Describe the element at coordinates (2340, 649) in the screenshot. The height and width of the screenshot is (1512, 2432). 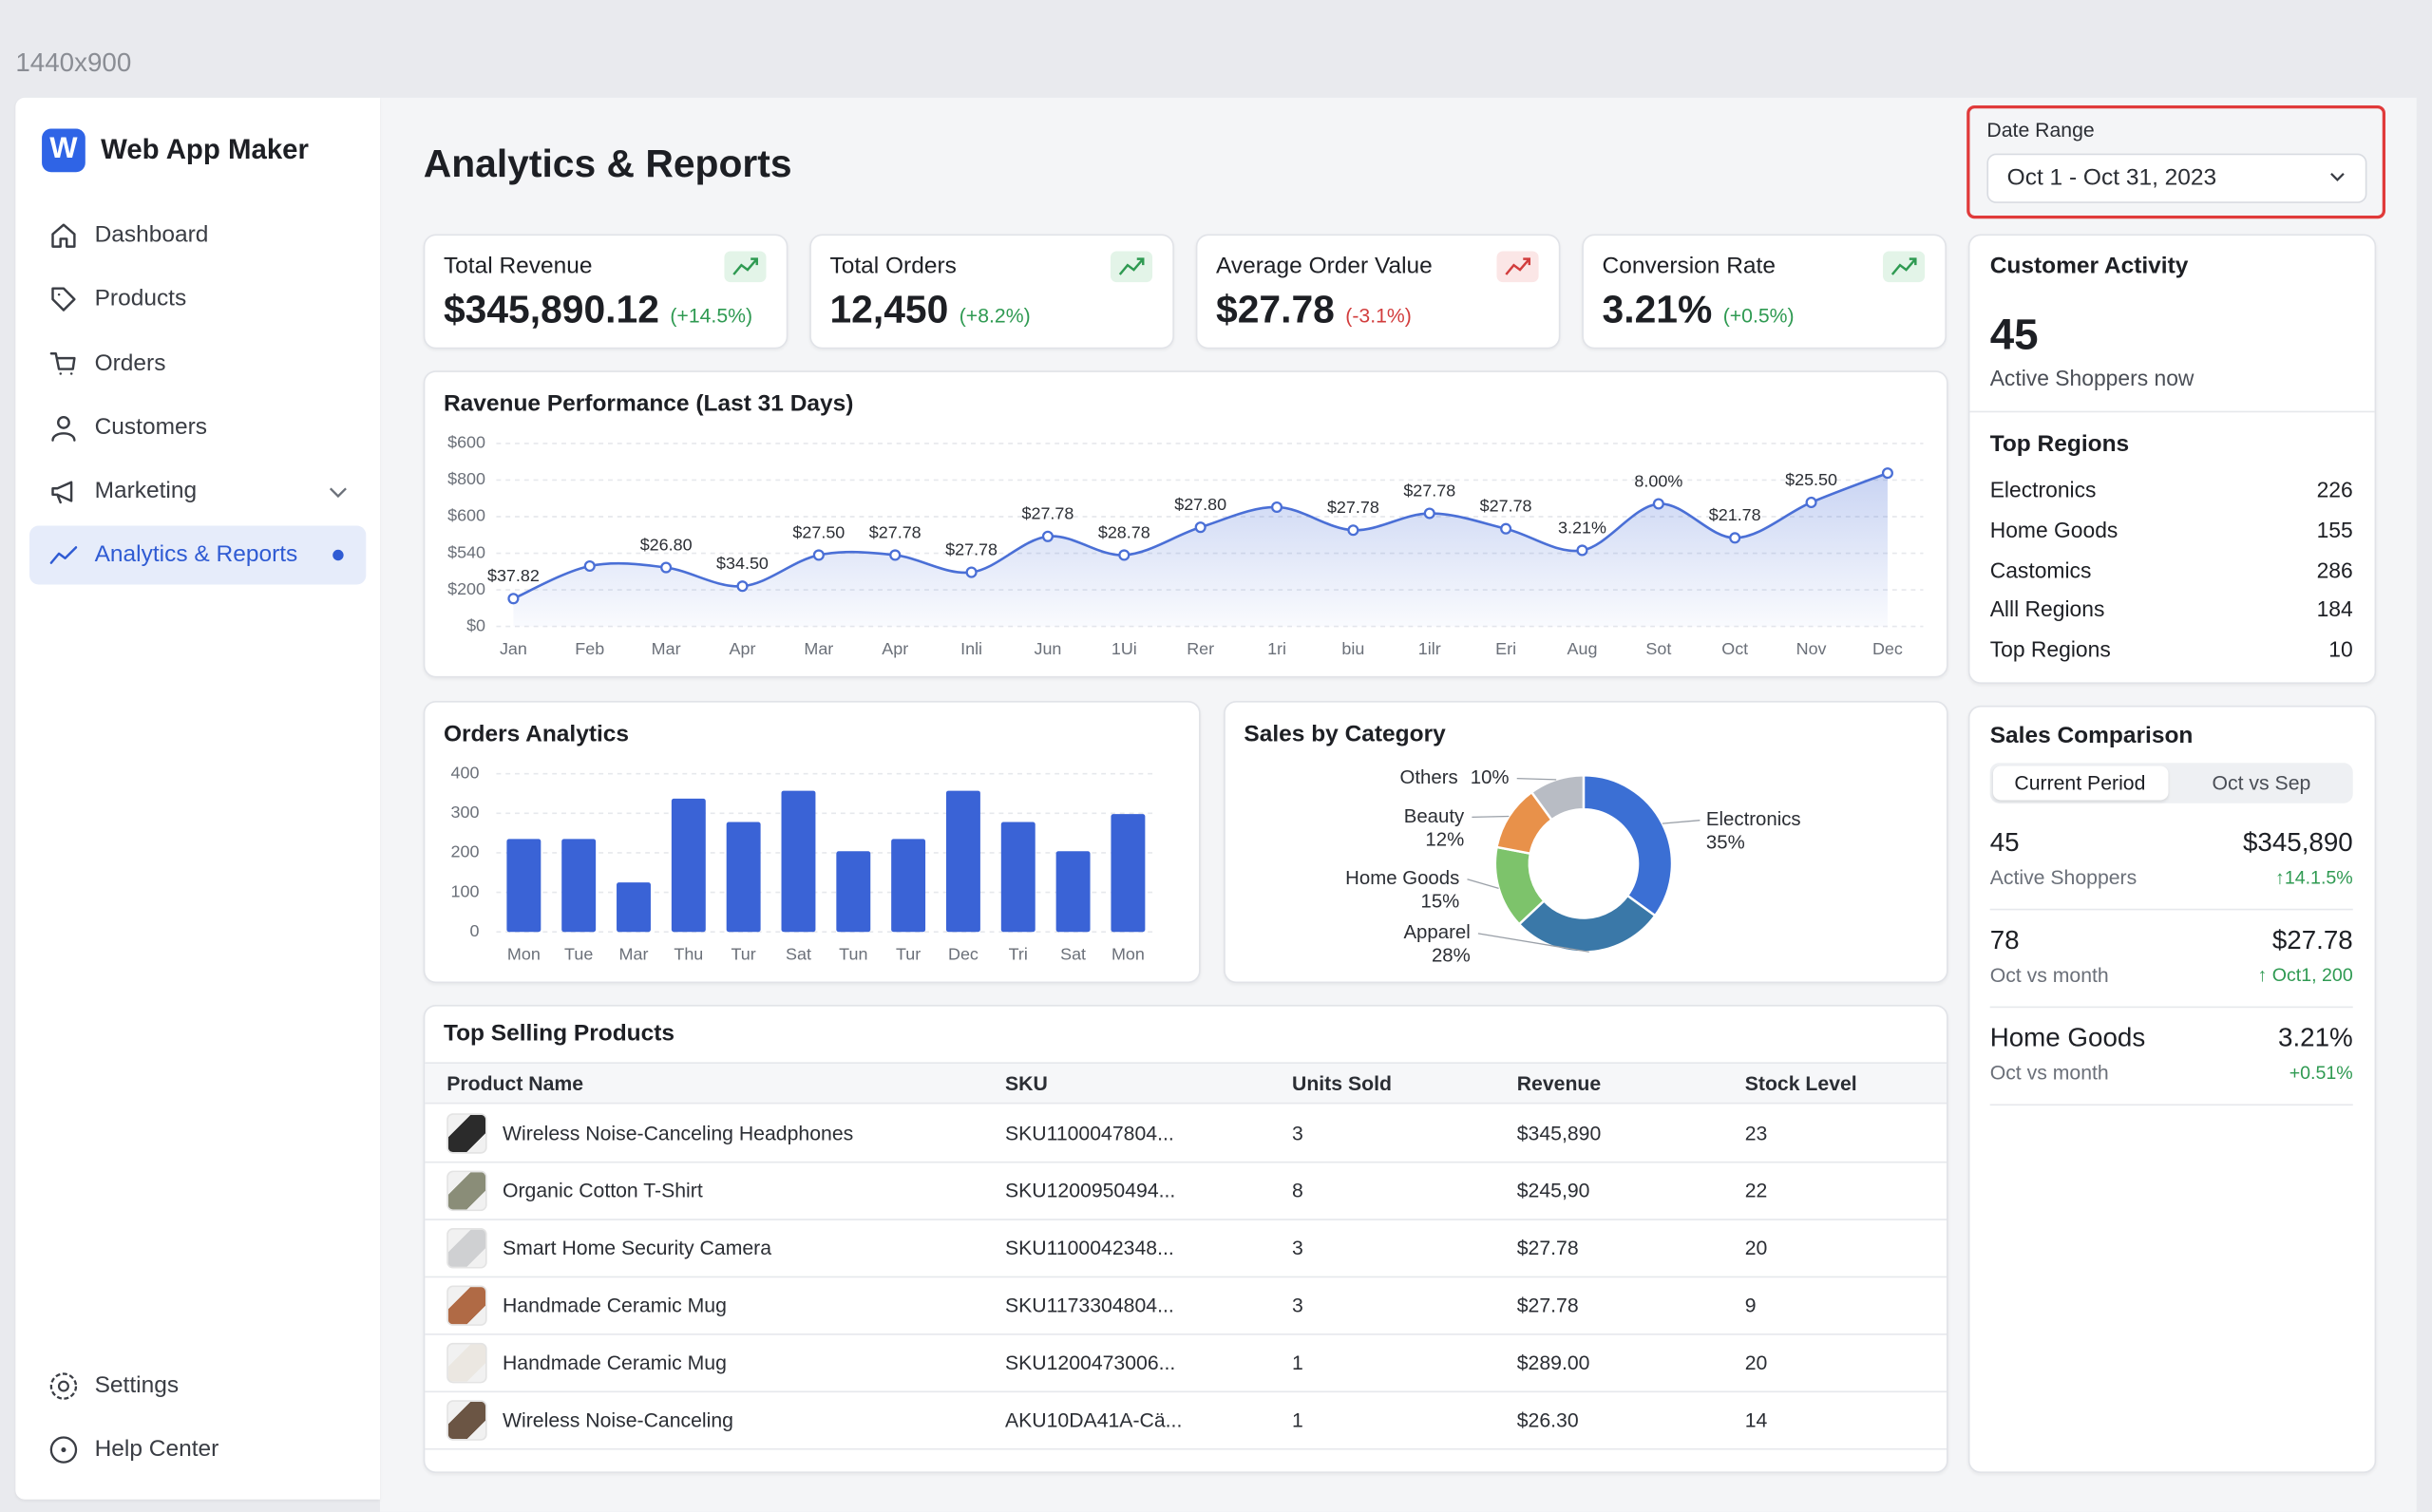
I see `region-value: 10` at that location.